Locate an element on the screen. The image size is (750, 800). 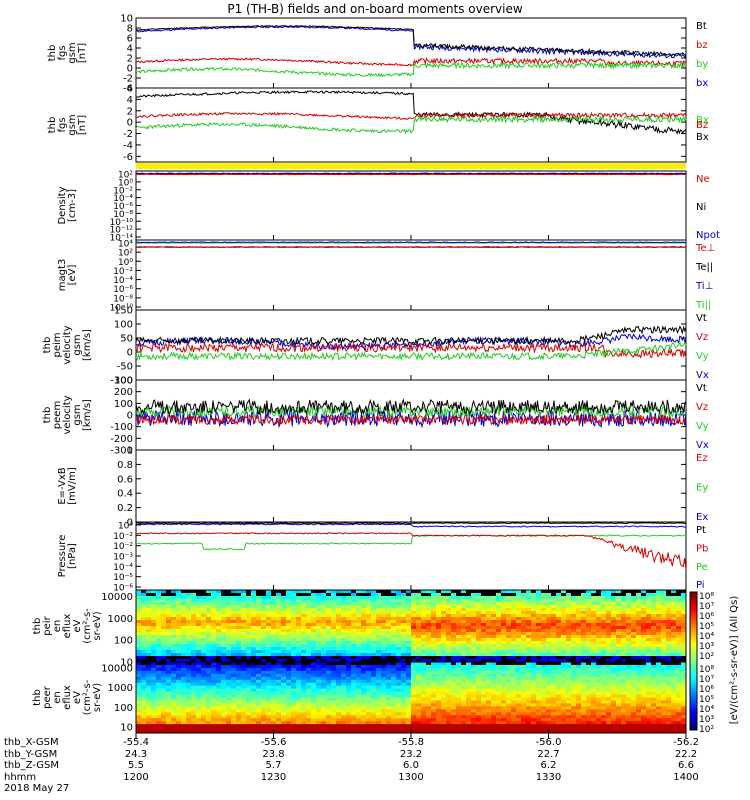
ylabel-peem: gsm is located at coordinates (77, 414).